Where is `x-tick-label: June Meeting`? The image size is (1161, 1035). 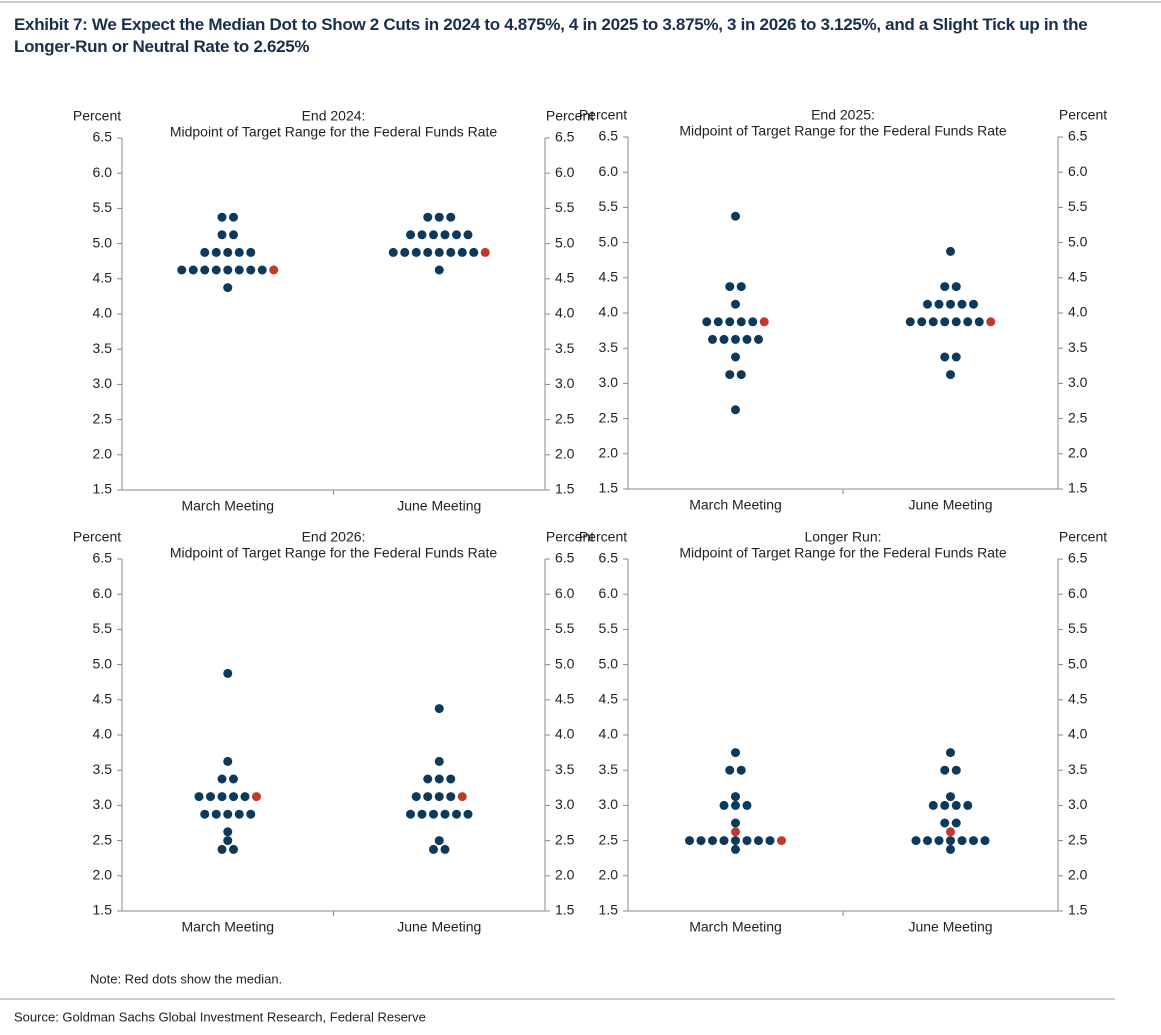 x-tick-label: June Meeting is located at coordinates (950, 927).